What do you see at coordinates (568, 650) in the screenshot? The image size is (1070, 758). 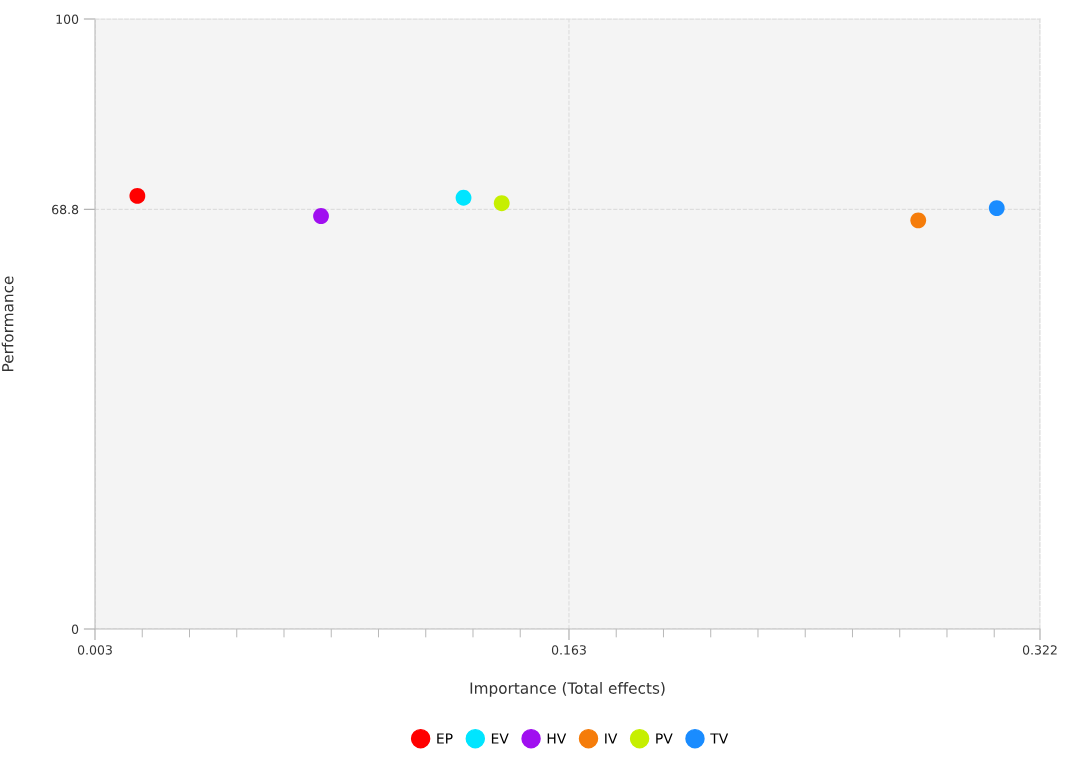 I see `x-tick-label: 0.163` at bounding box center [568, 650].